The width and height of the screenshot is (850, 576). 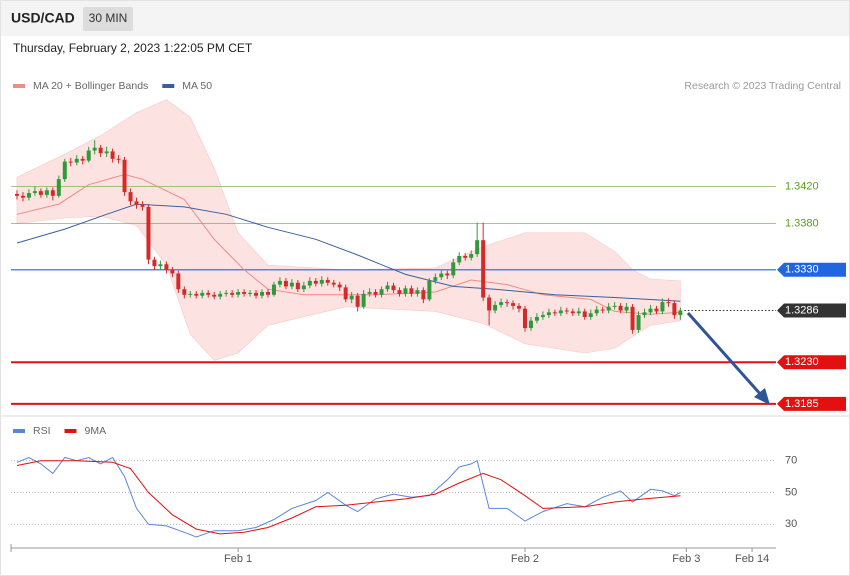 What do you see at coordinates (43, 18) in the screenshot?
I see `symbol: USD/CAD` at bounding box center [43, 18].